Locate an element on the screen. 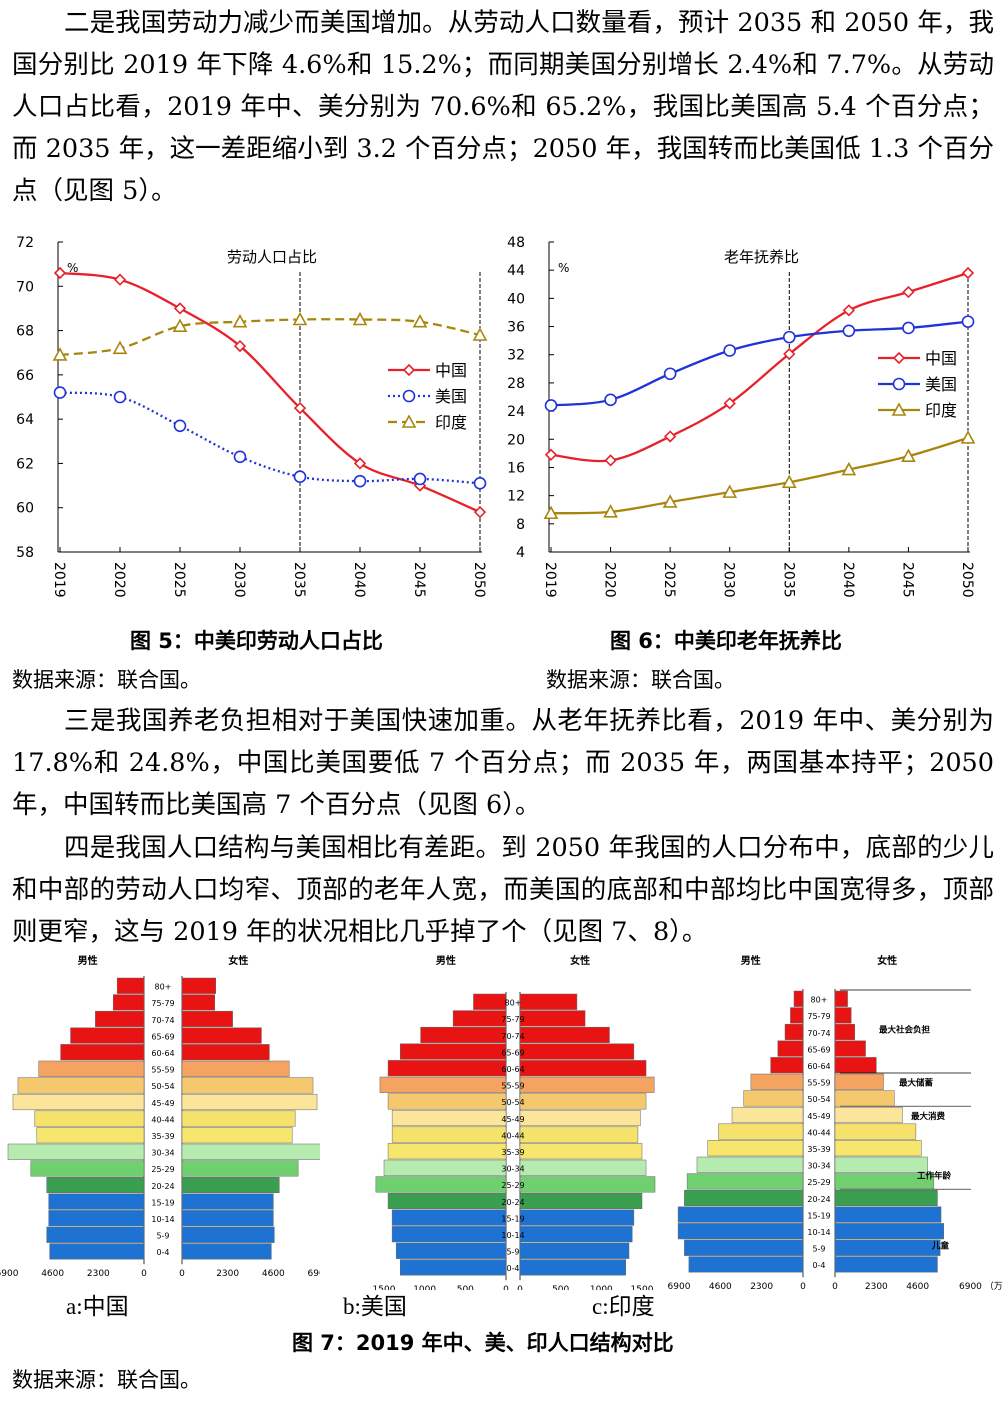  y-tick-label: 16 is located at coordinates (516, 468).